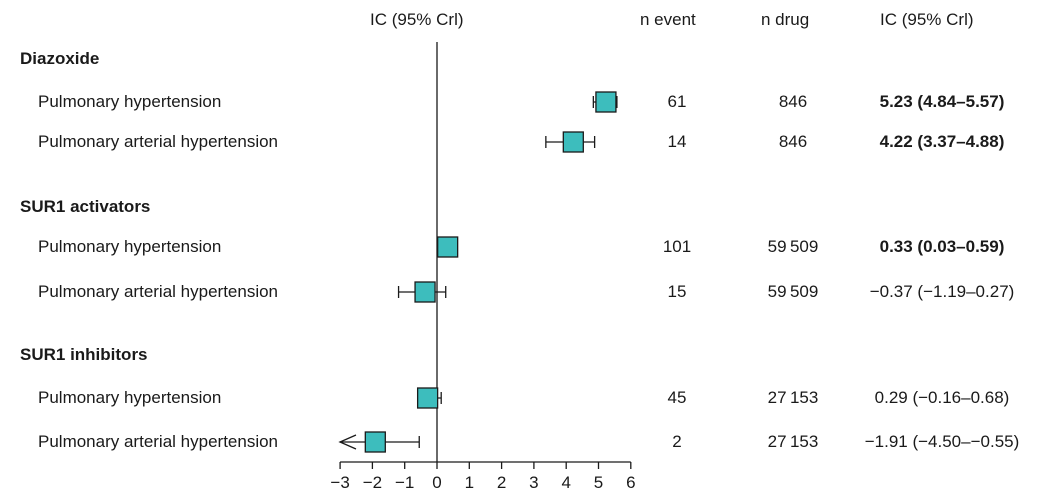 This screenshot has height=501, width=1037. Describe the element at coordinates (598, 482) in the screenshot. I see `x-tick-label: 5` at that location.